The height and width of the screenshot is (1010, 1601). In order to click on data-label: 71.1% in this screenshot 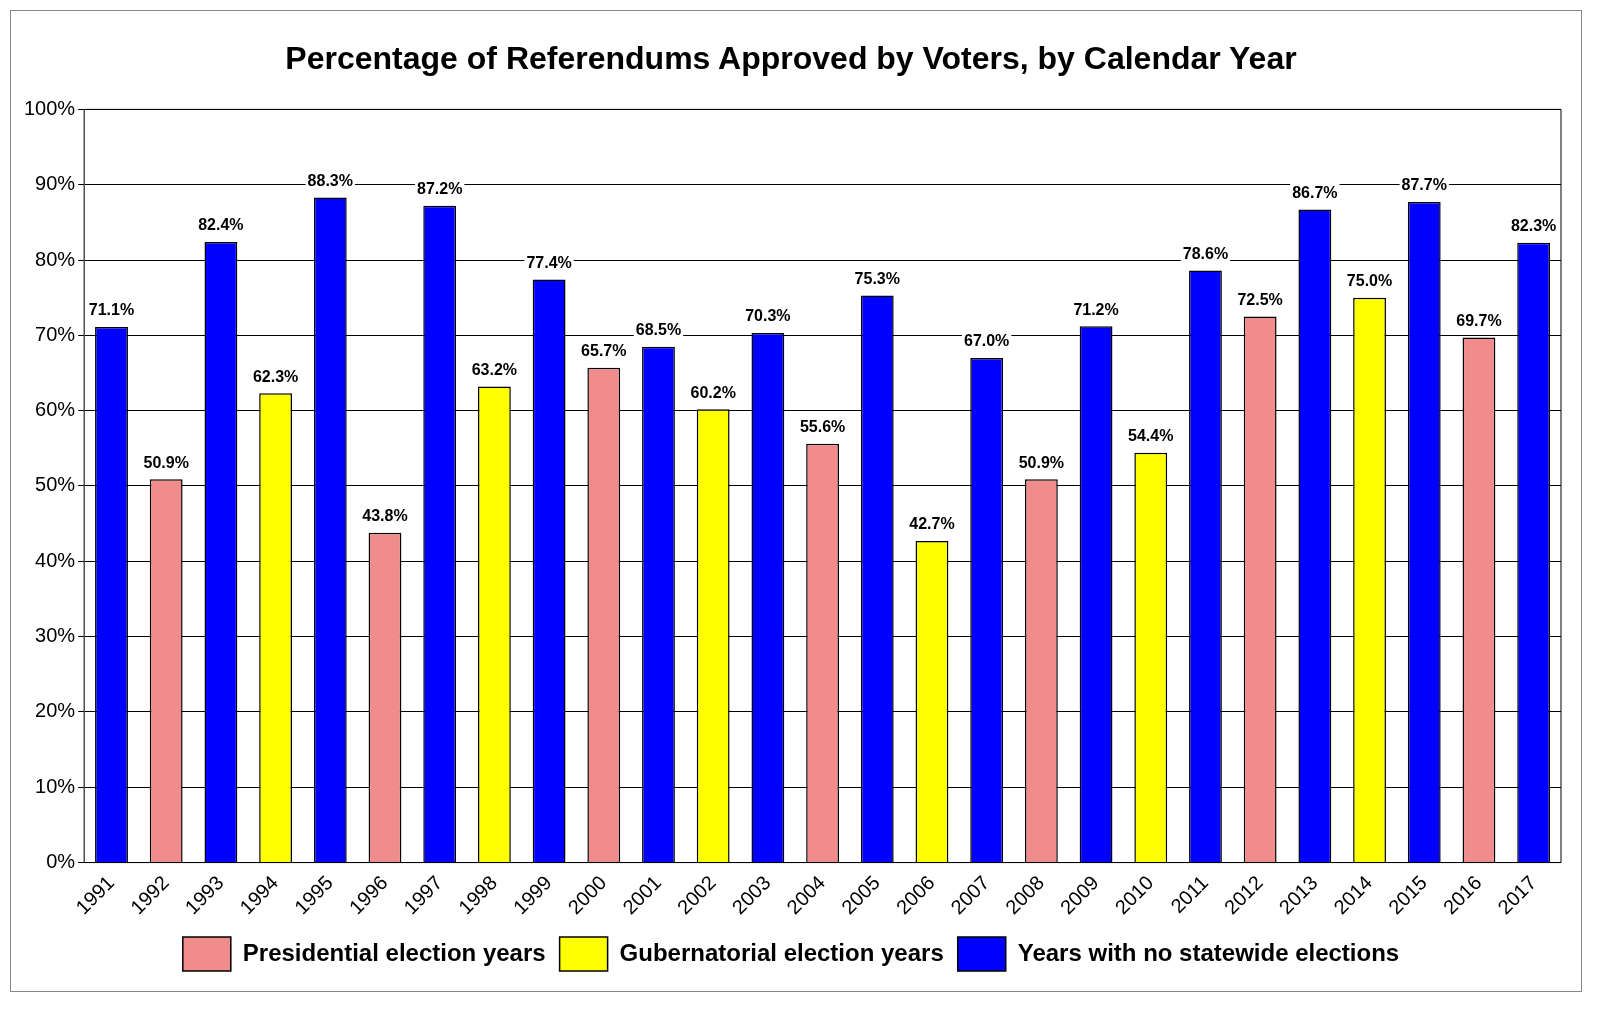, I will do `click(111, 310)`.